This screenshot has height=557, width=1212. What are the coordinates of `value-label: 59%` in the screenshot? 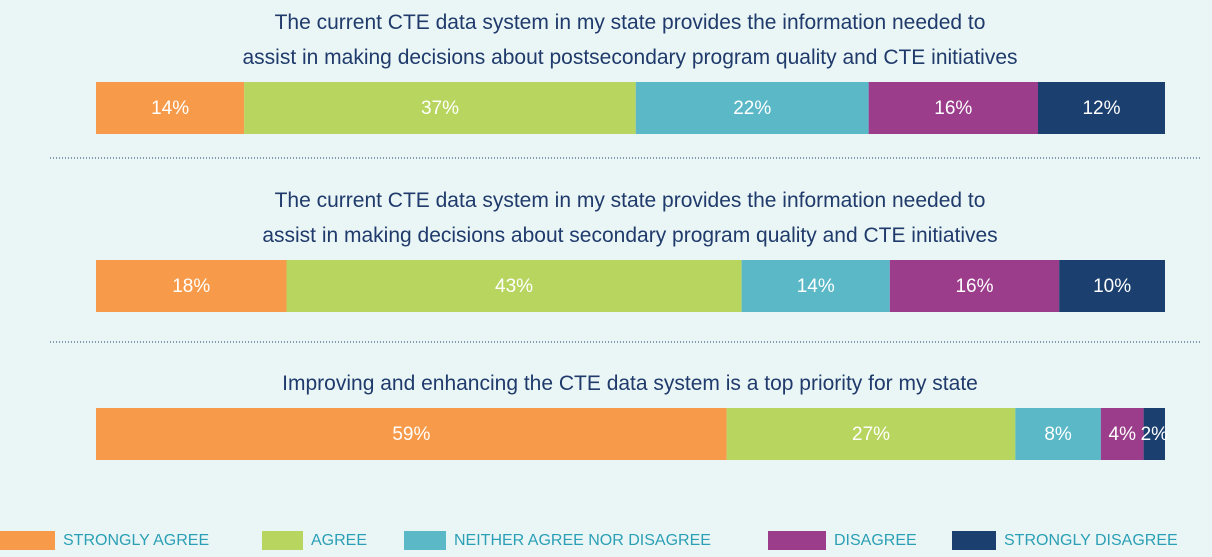 It's located at (411, 434).